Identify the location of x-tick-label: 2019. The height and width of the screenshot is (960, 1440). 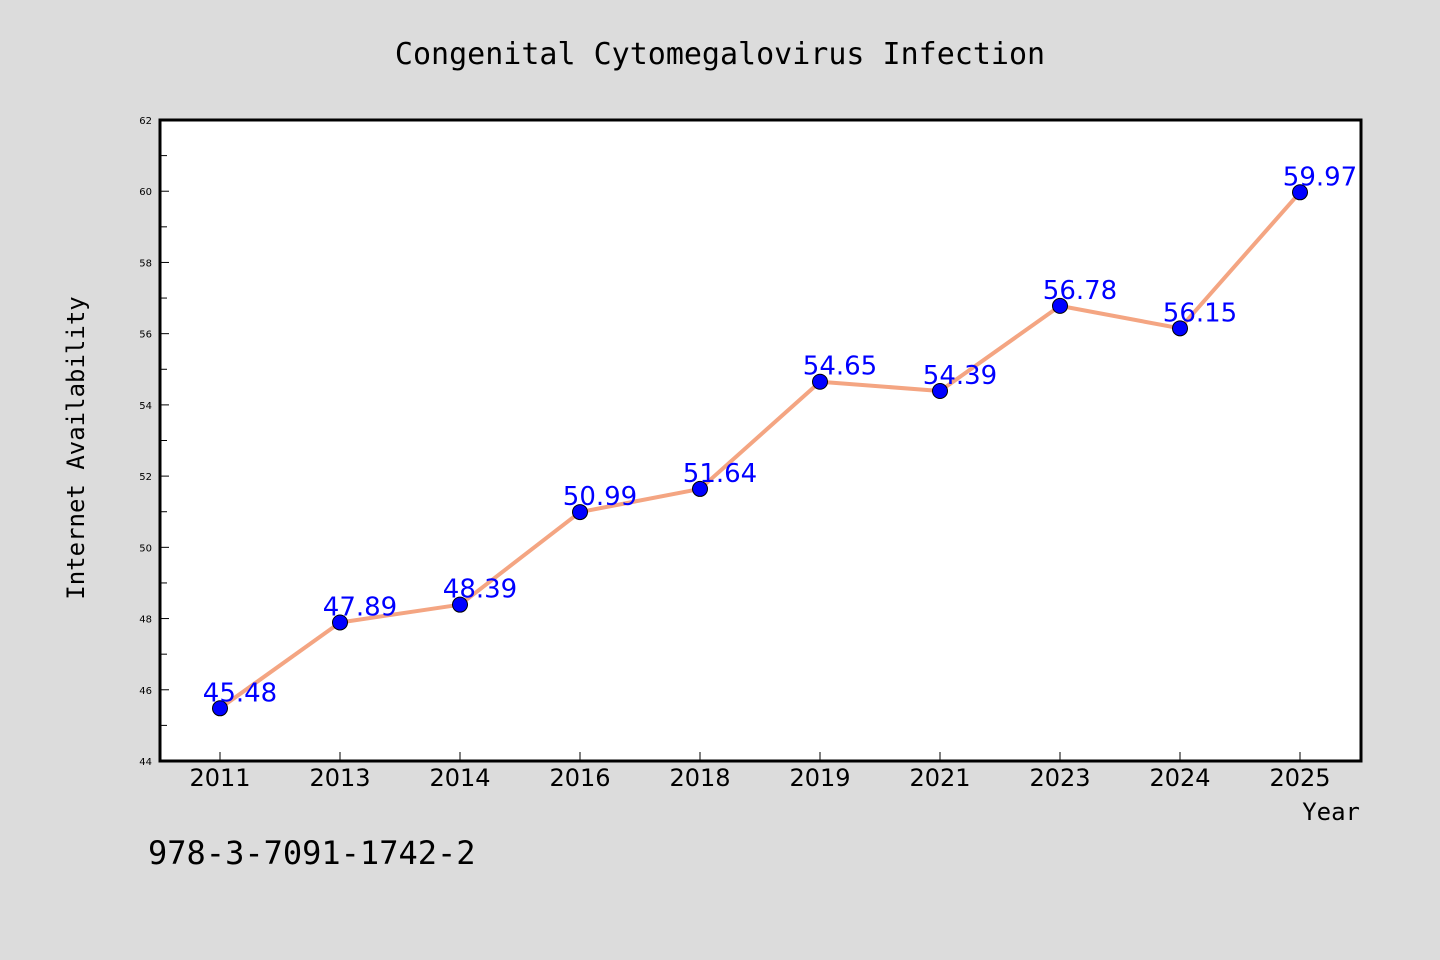
(819, 778).